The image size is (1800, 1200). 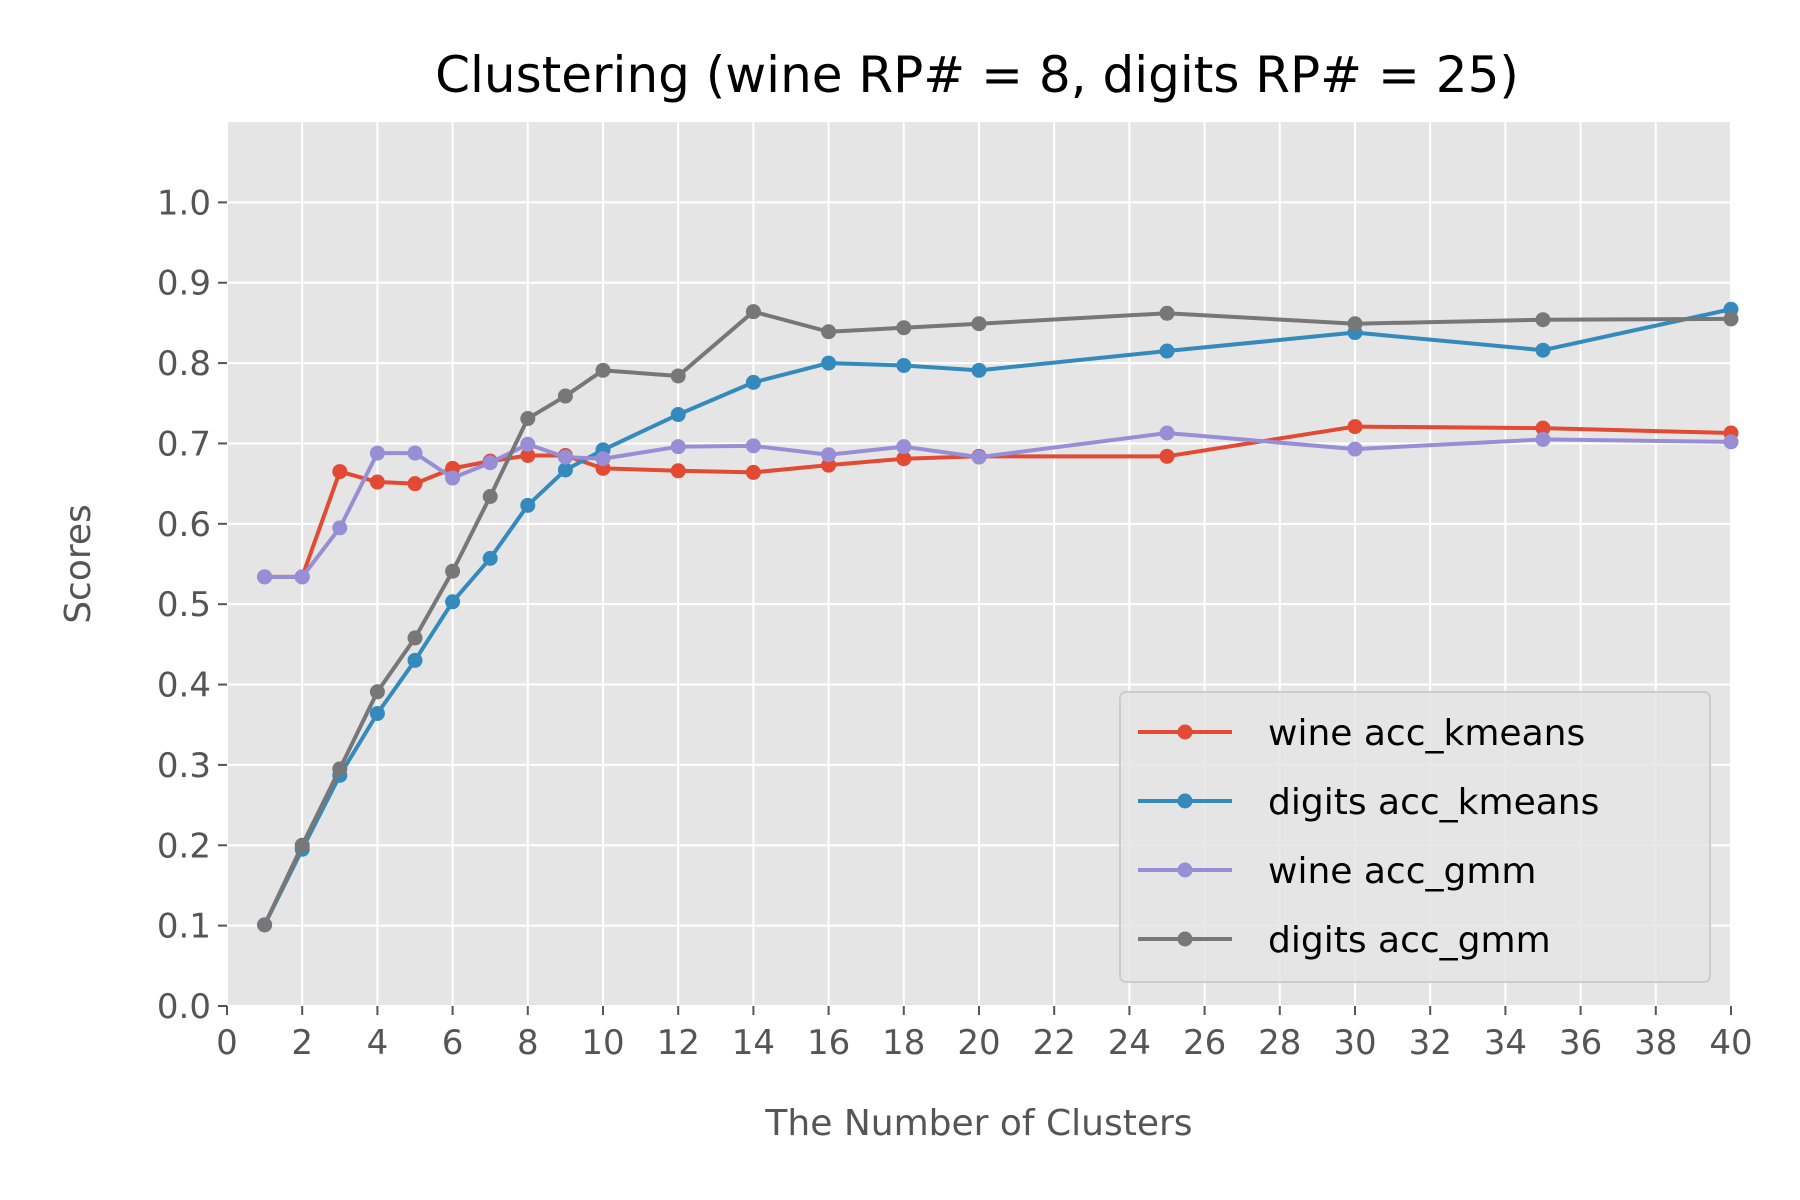 I want to click on y-tick-label: 0.5, so click(x=184, y=605).